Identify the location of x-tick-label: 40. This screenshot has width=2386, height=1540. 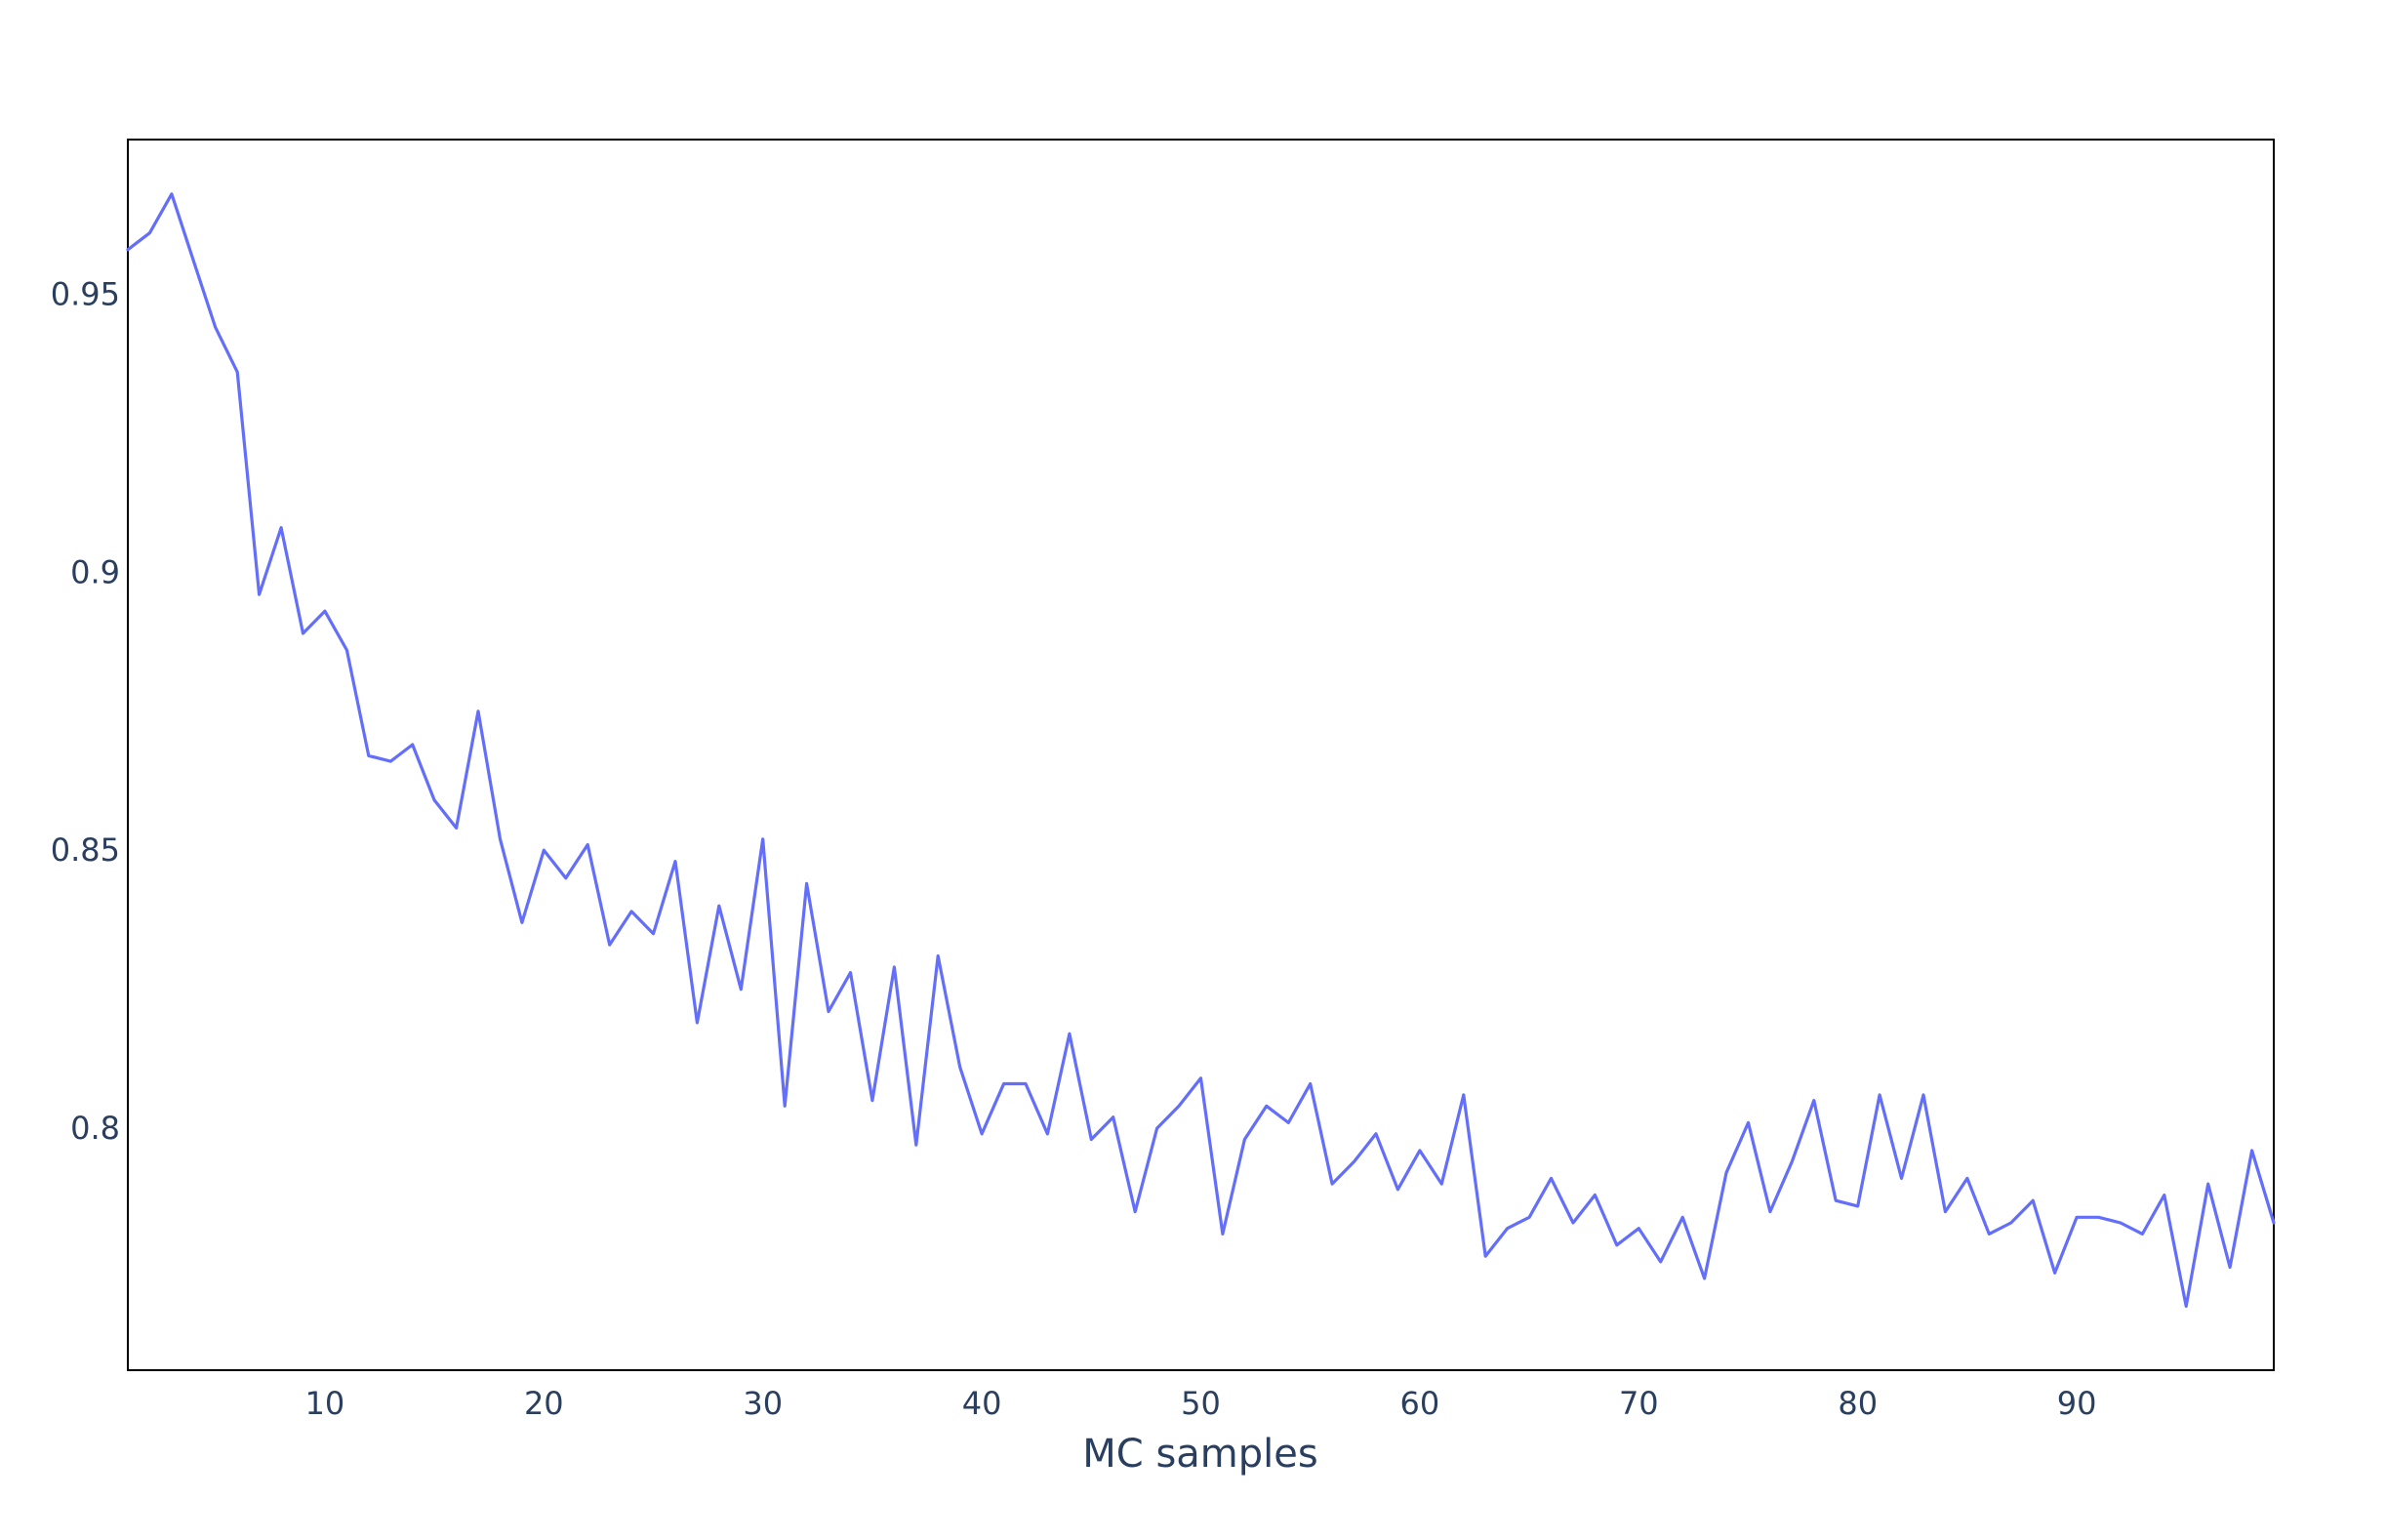
(982, 1403).